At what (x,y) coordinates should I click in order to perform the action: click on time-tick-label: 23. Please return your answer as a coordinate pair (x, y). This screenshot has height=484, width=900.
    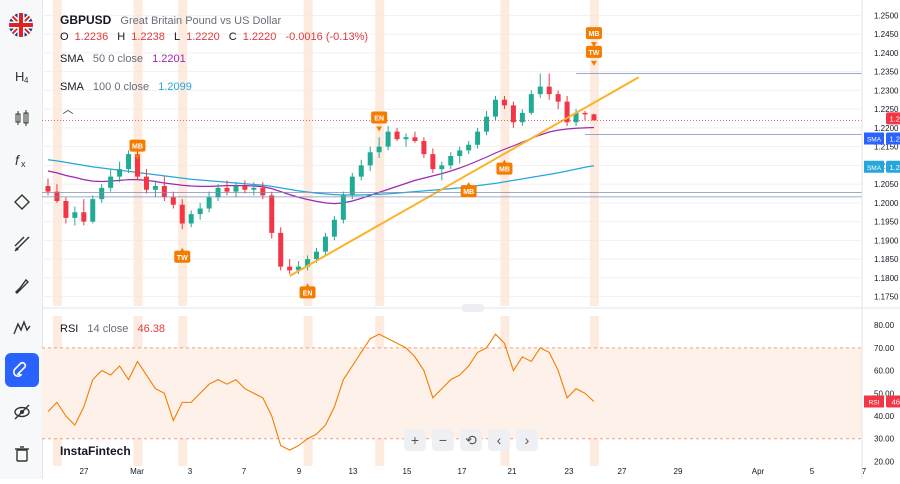
    Looking at the image, I should click on (569, 471).